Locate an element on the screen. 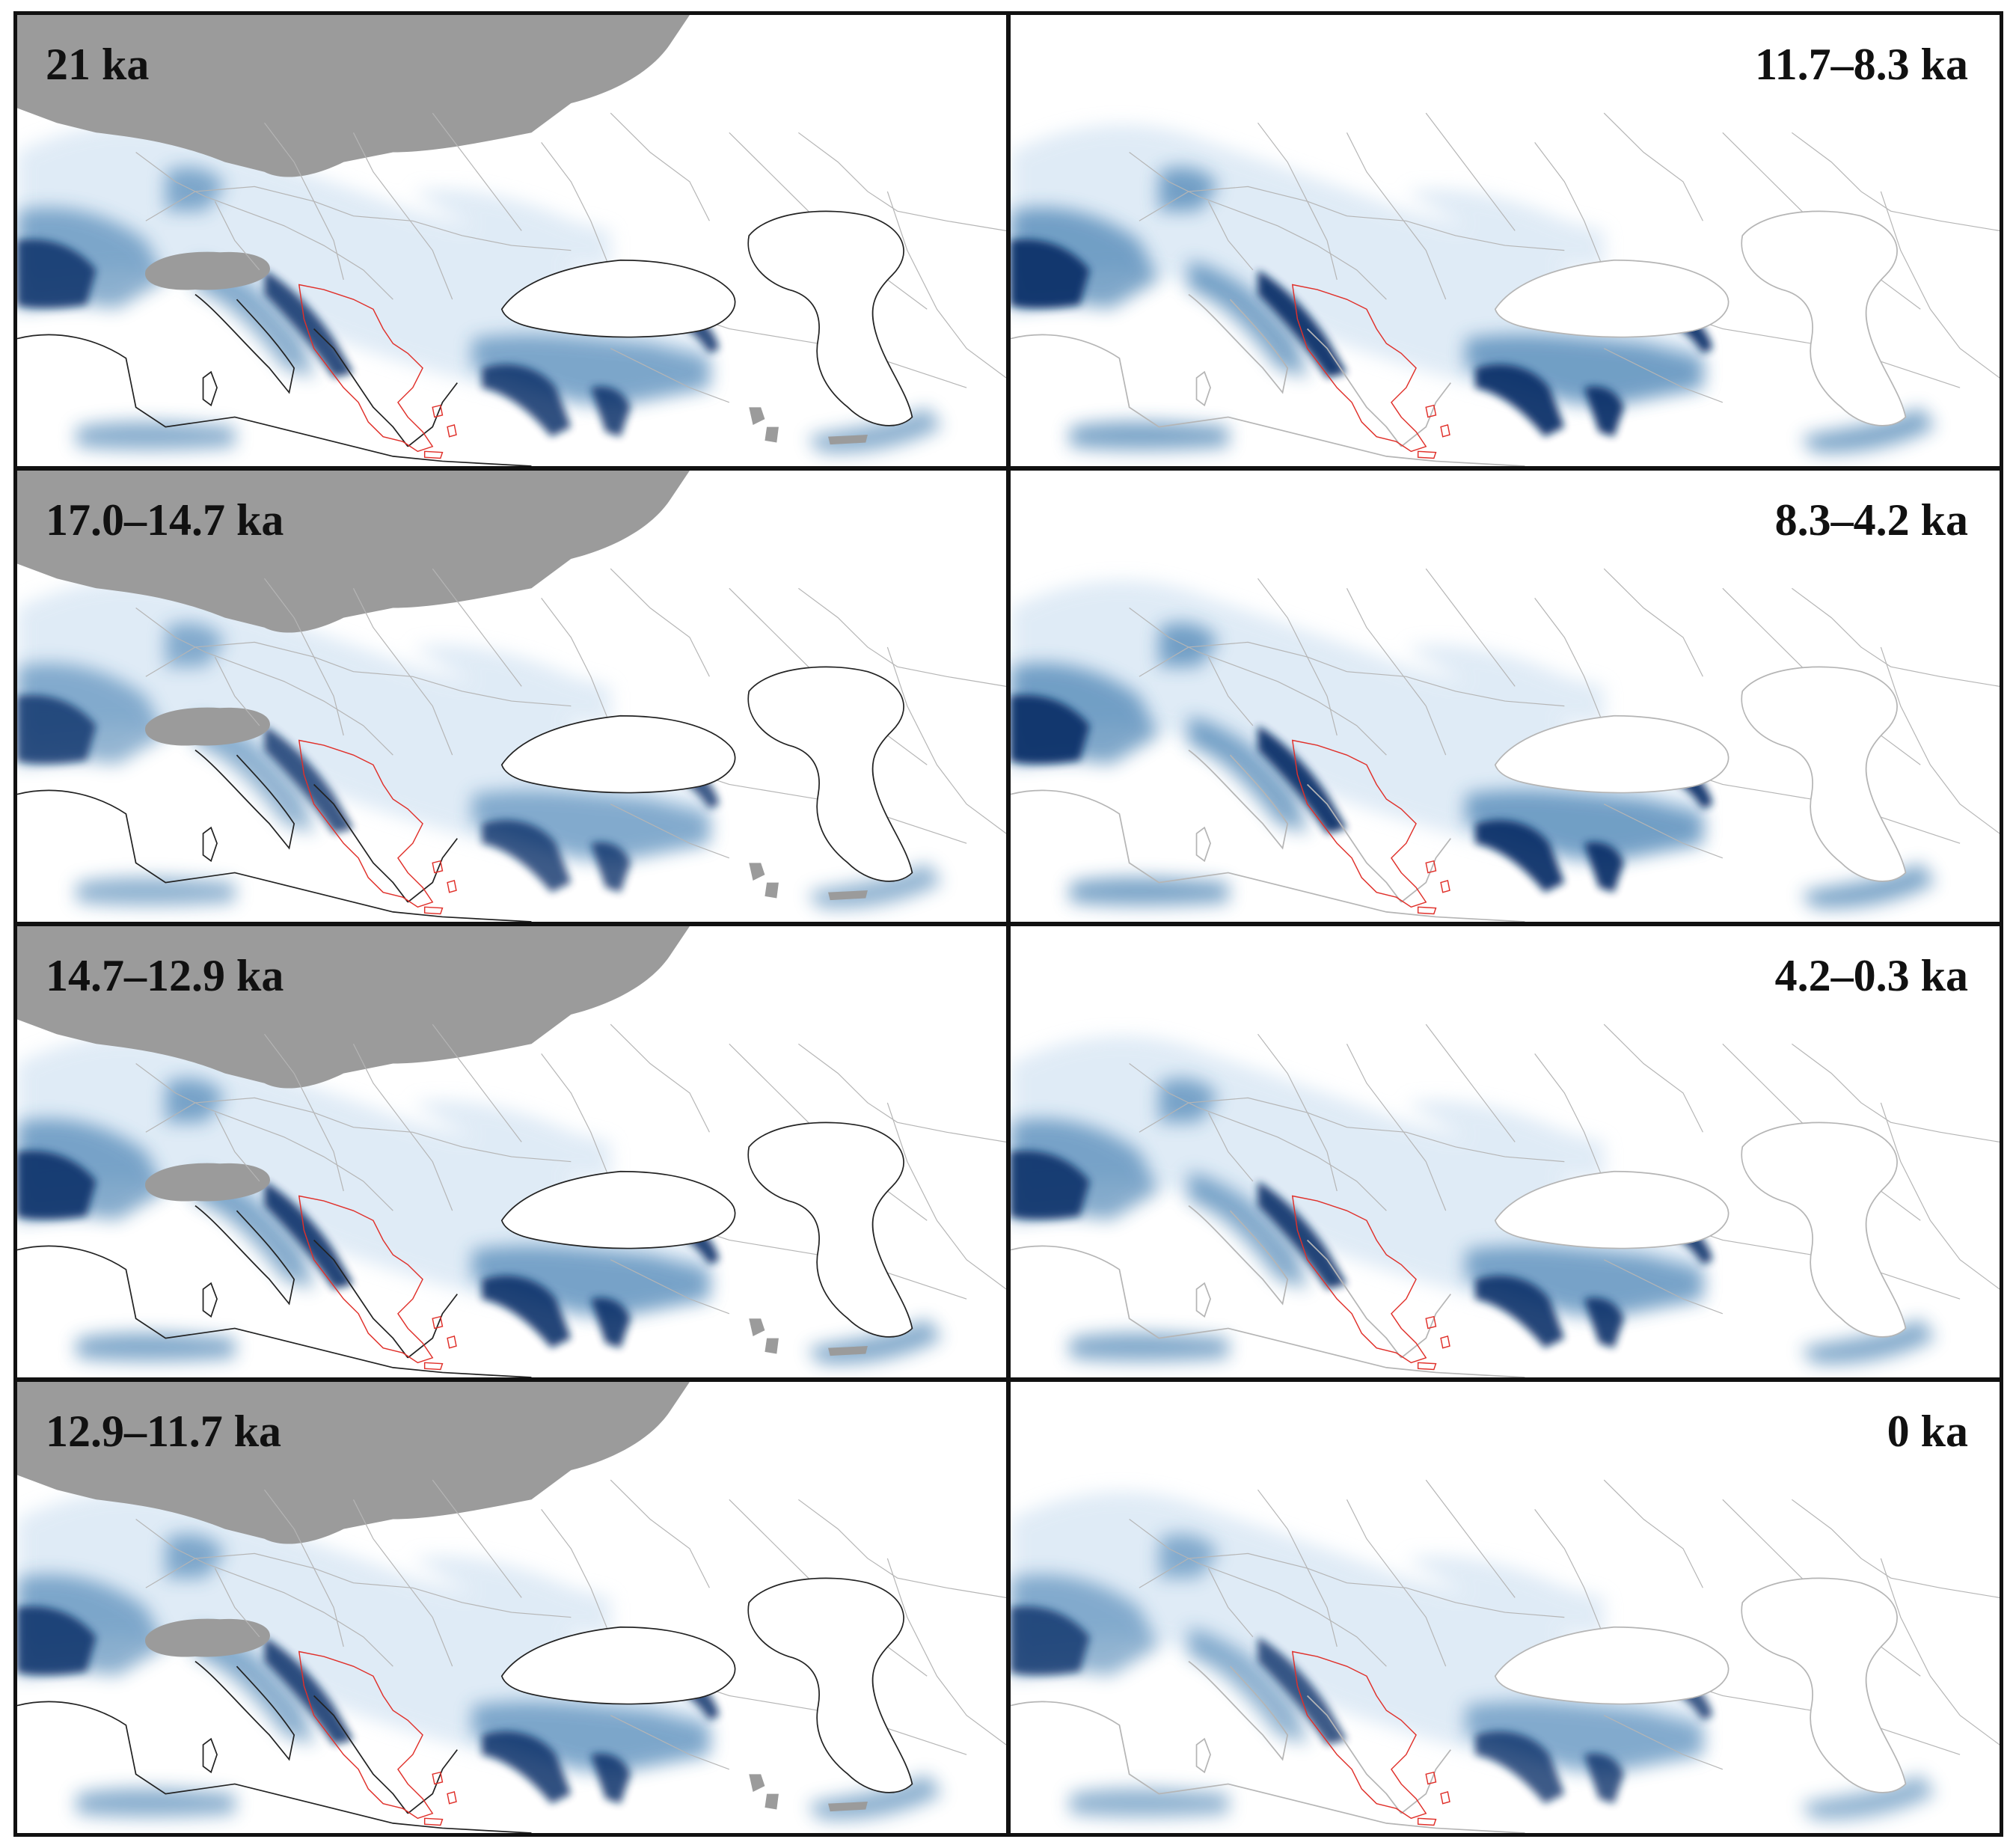 This screenshot has width=2016, height=1848. map-panel: 21 ka is located at coordinates (511, 240).